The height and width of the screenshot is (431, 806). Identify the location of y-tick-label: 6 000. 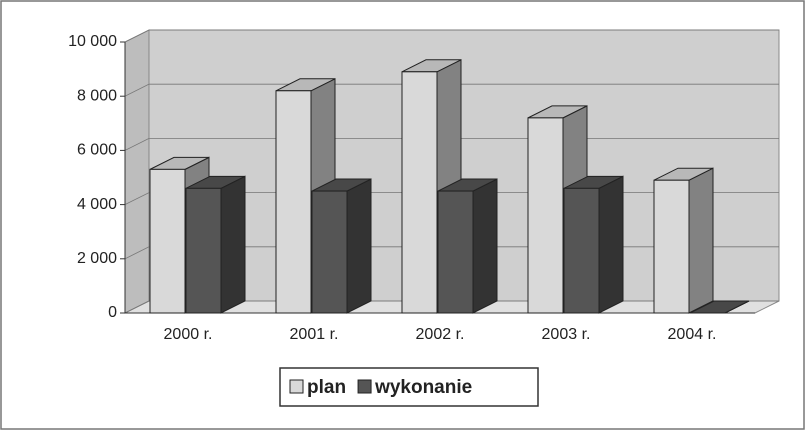
(97, 150).